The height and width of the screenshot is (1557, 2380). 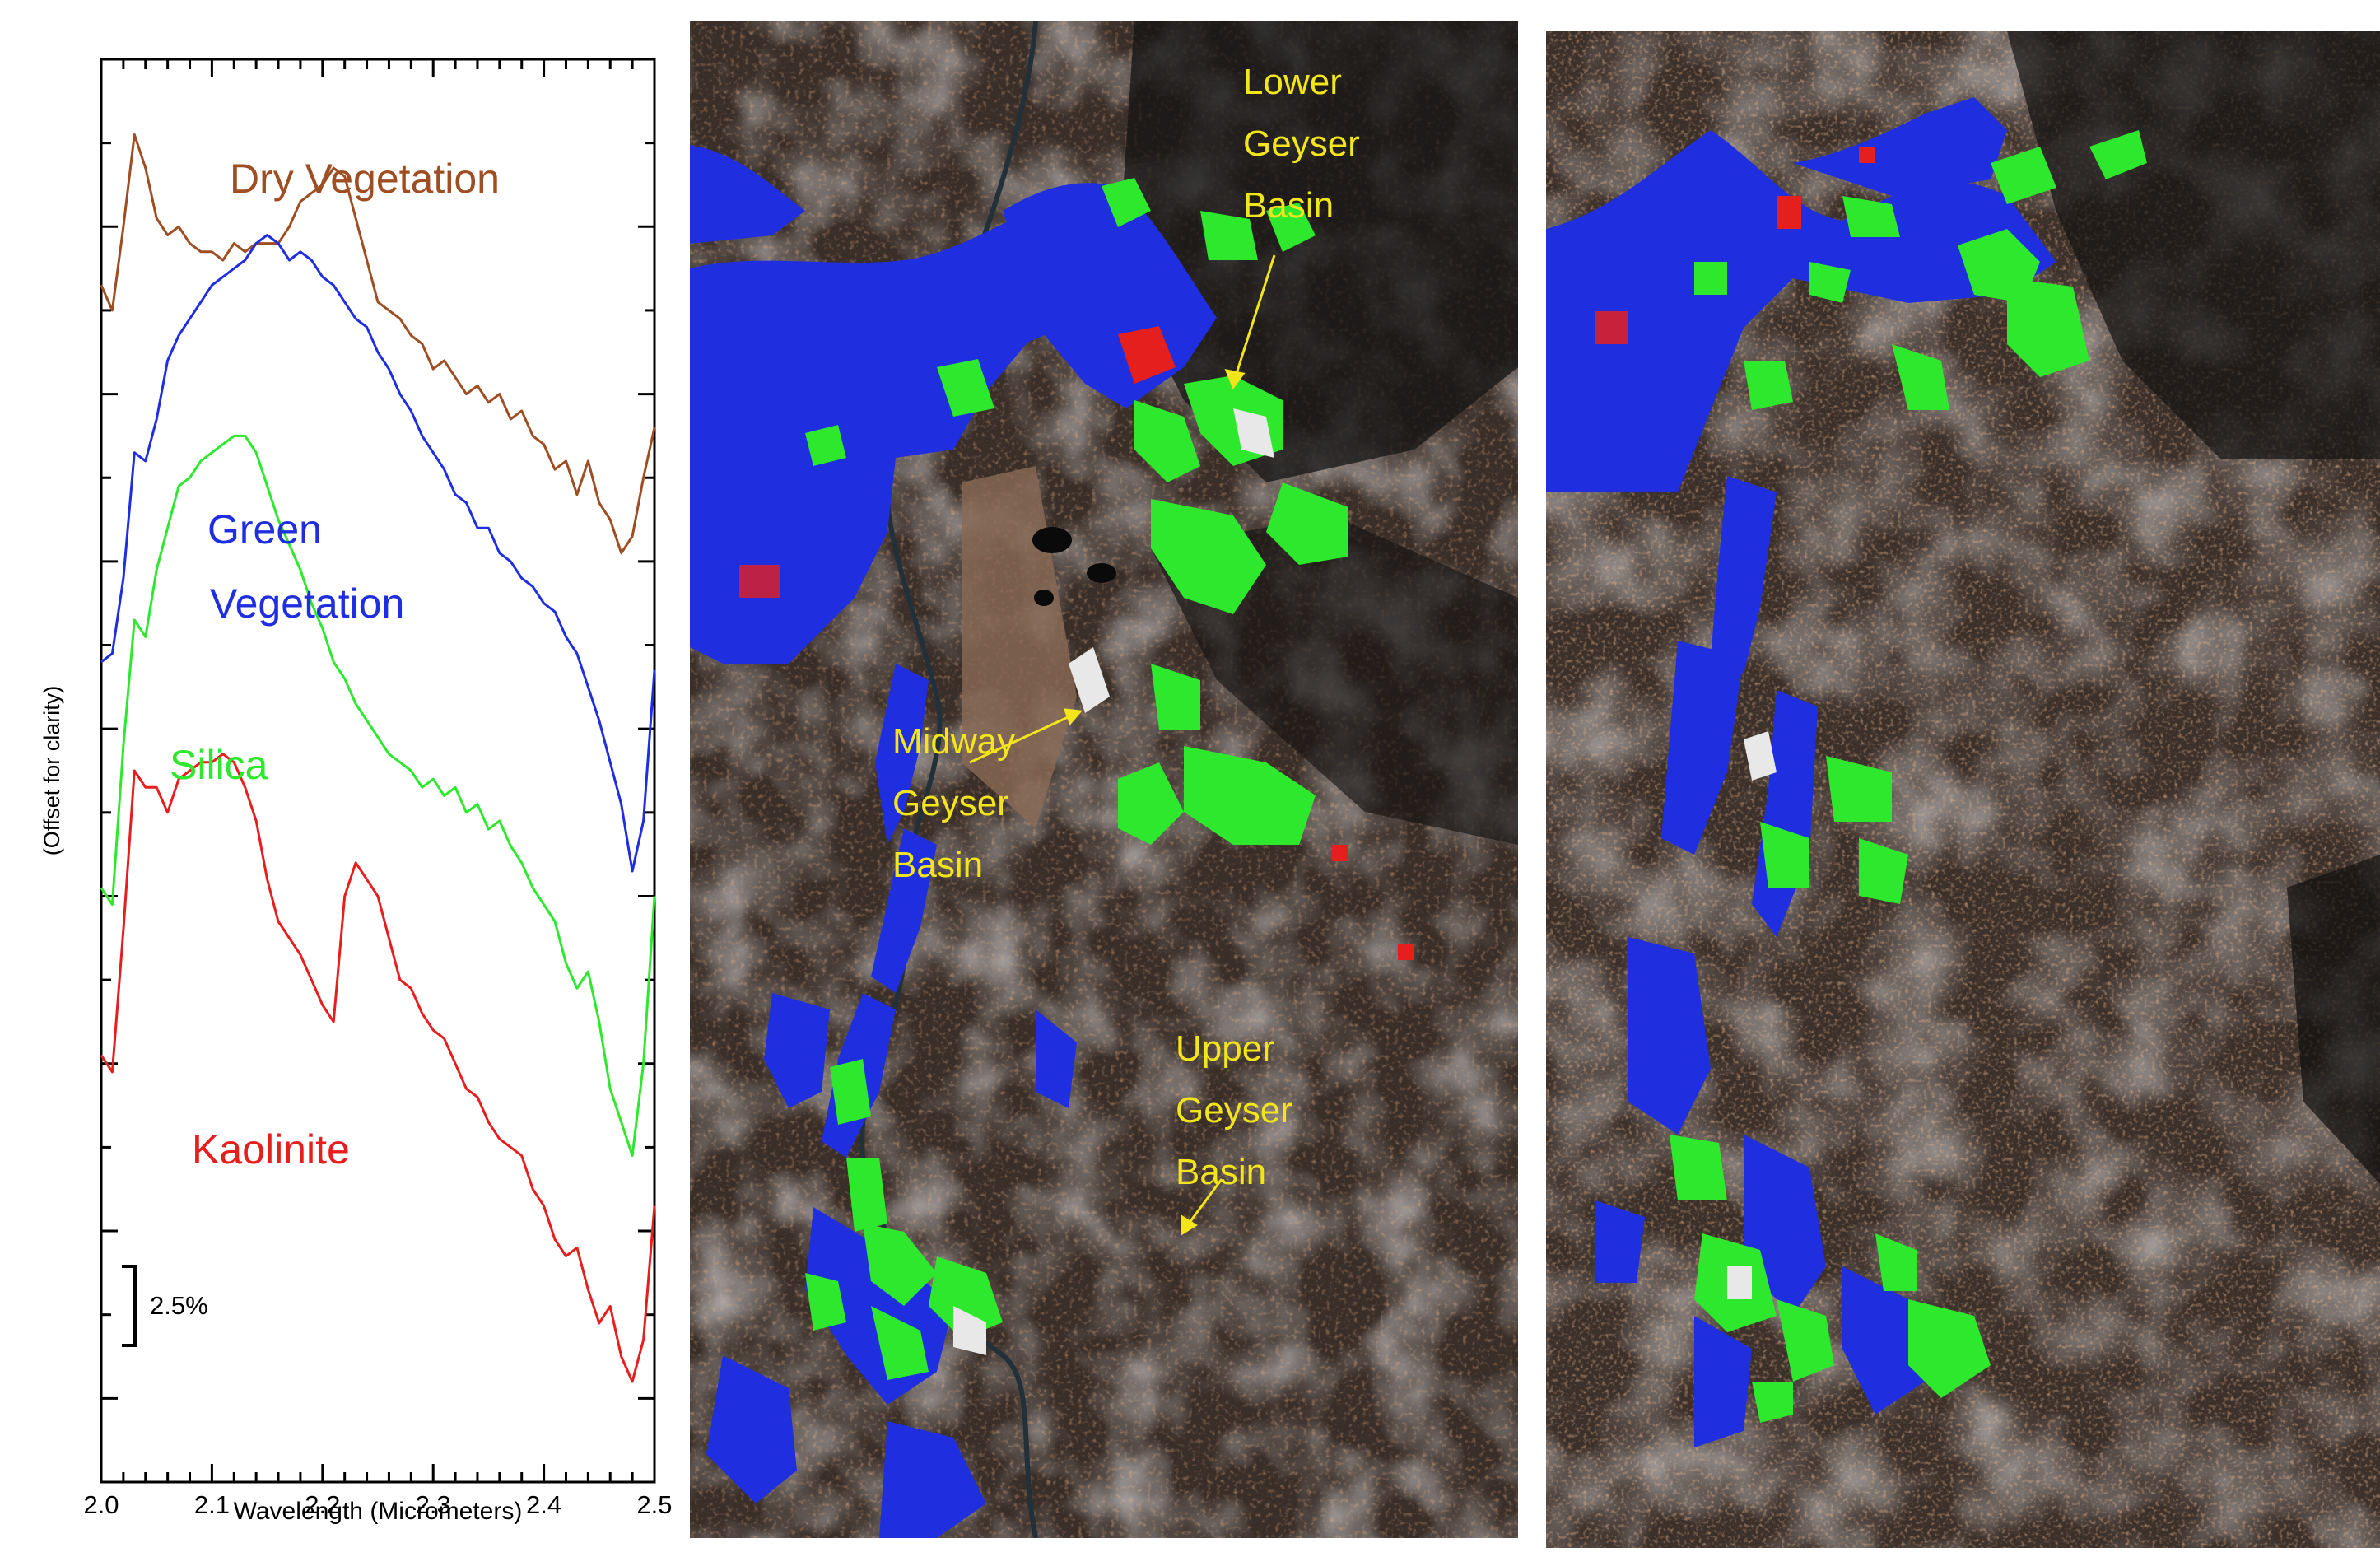 I want to click on dark-ponds, so click(x=1074, y=567).